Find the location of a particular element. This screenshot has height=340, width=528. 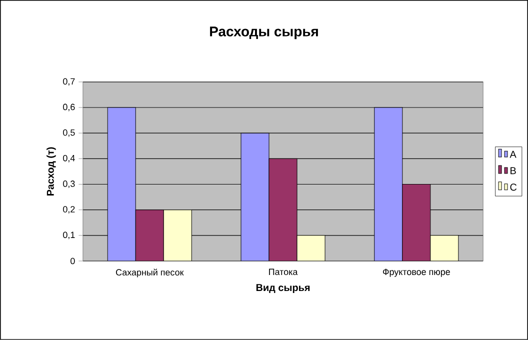

chart-title: Расходы сырья is located at coordinates (264, 33).